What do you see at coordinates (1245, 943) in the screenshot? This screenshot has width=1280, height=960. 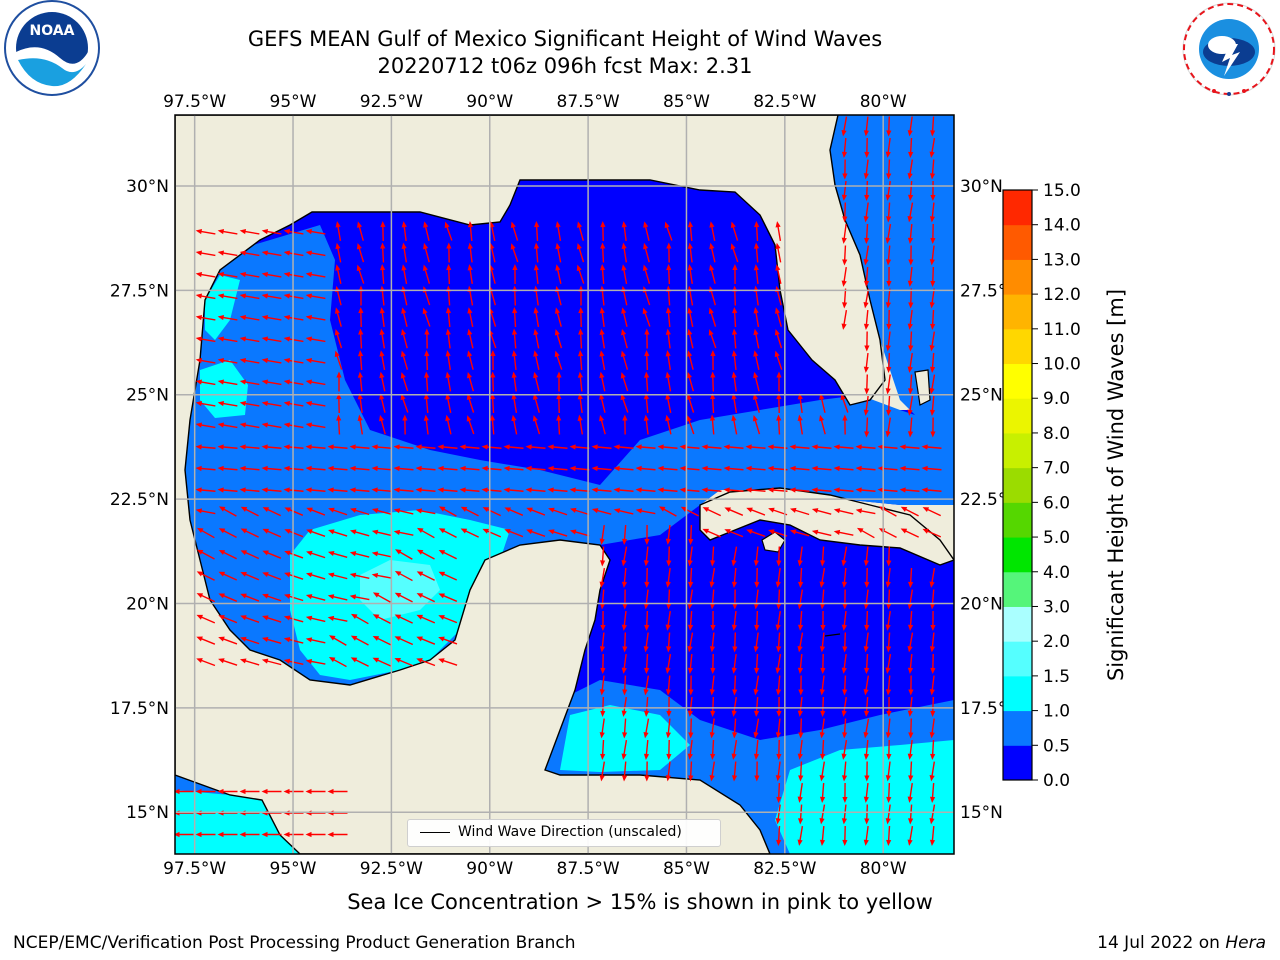 I see `footer-machine: Hera` at bounding box center [1245, 943].